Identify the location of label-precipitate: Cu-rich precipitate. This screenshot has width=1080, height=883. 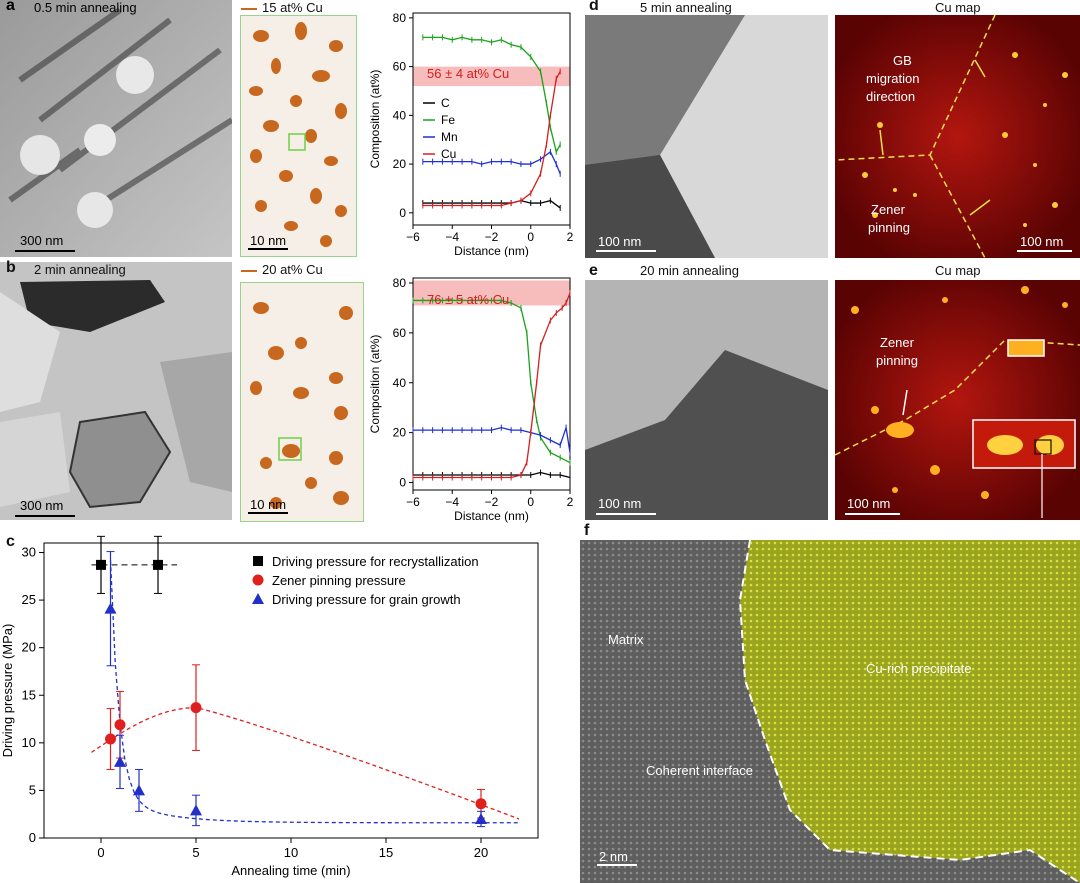
(919, 668).